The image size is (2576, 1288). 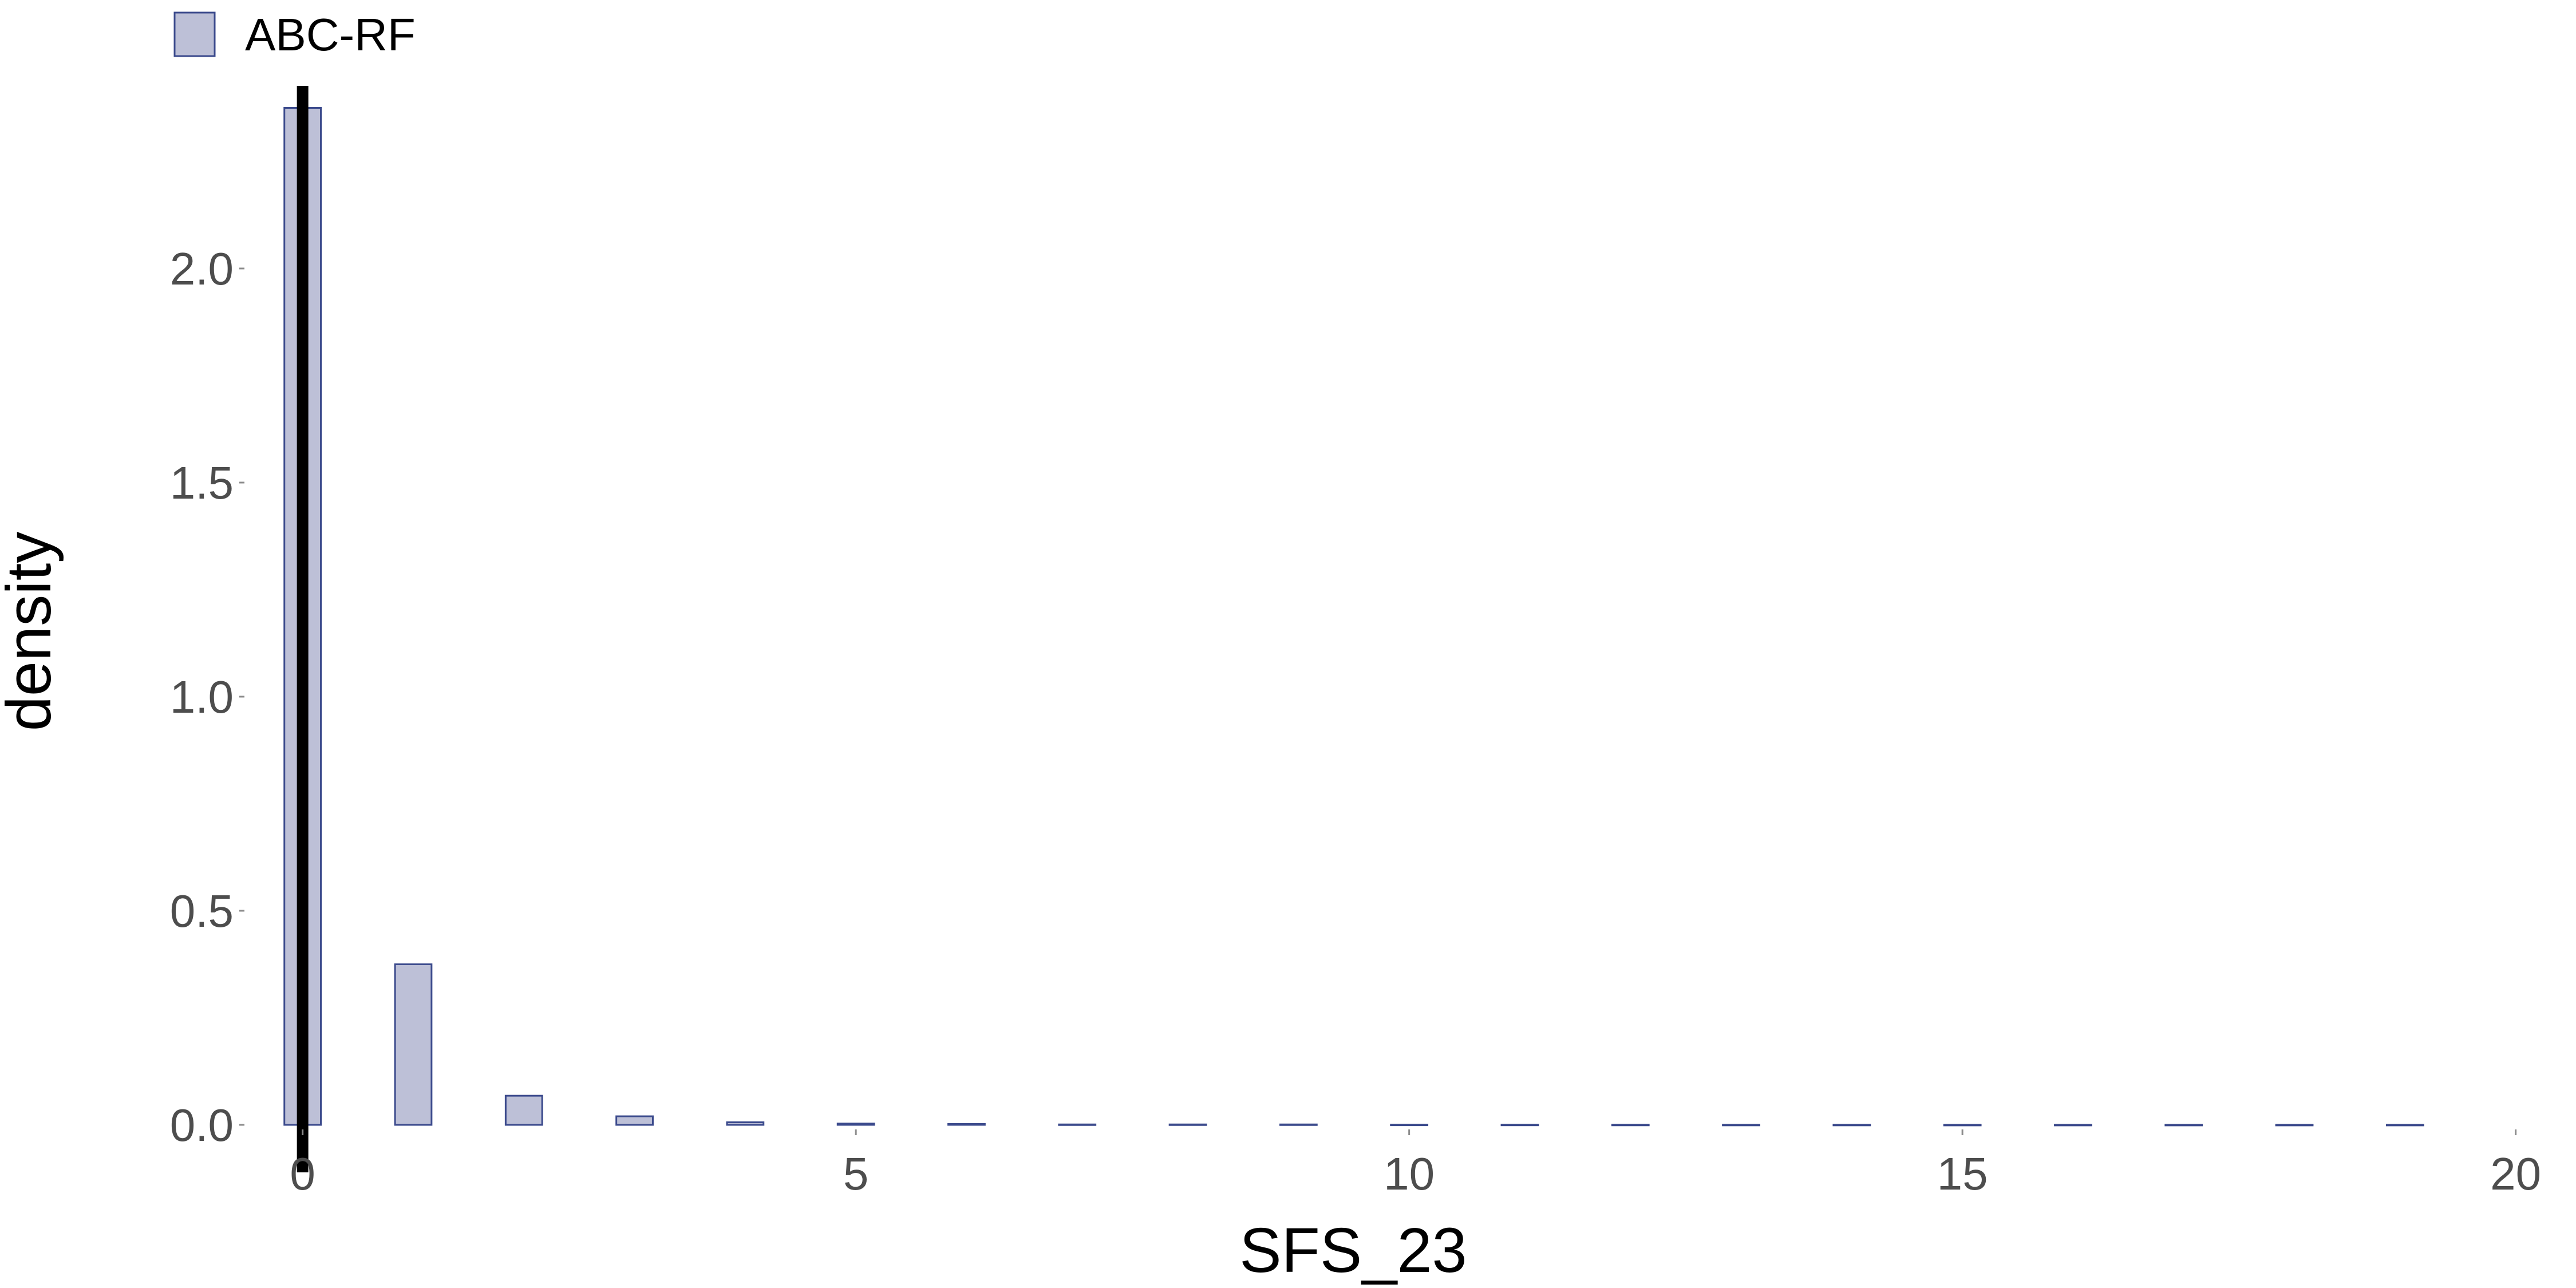 I want to click on y-tick-label-2.0: 2.0, so click(x=202, y=268).